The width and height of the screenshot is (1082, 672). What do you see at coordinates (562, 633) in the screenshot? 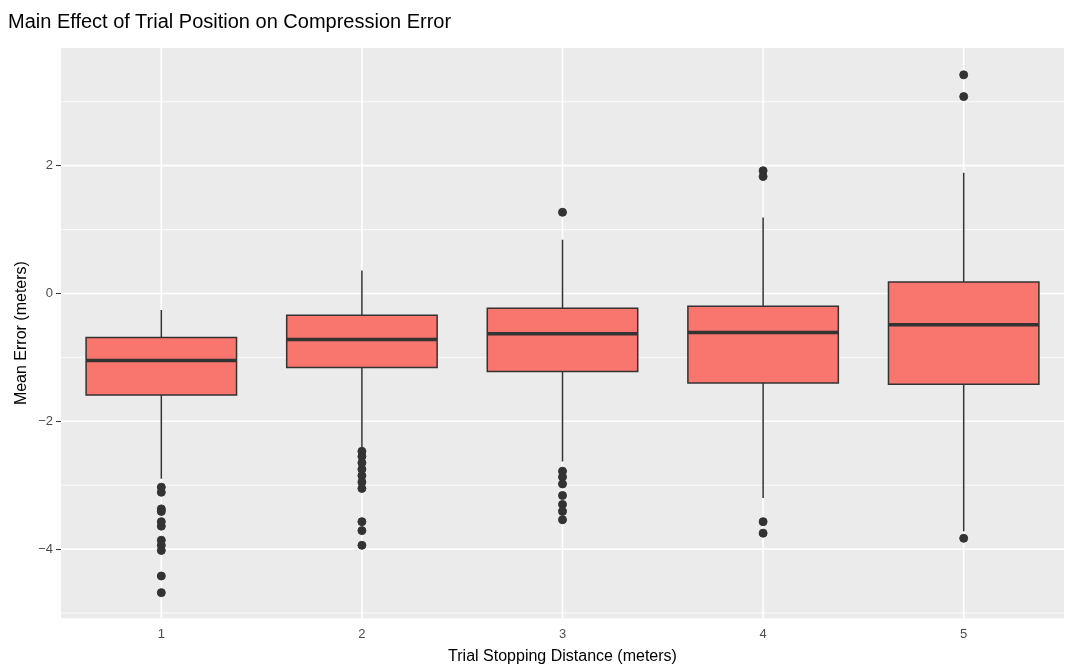
I see `x-tick-label: 3` at bounding box center [562, 633].